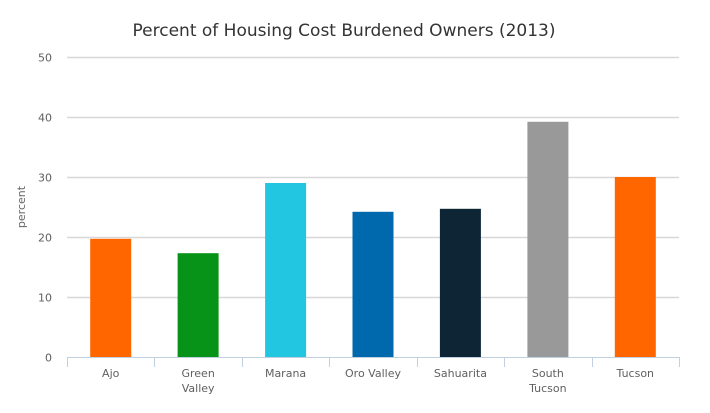 Image resolution: width=710 pixels, height=413 pixels. What do you see at coordinates (45, 238) in the screenshot?
I see `y-tick-label: 20` at bounding box center [45, 238].